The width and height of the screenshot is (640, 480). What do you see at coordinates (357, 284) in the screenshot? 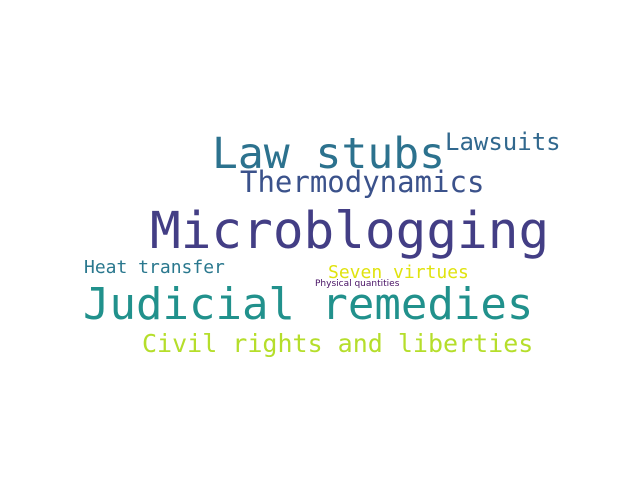
I see `word-physical-quantities: Physical quantities` at bounding box center [357, 284].